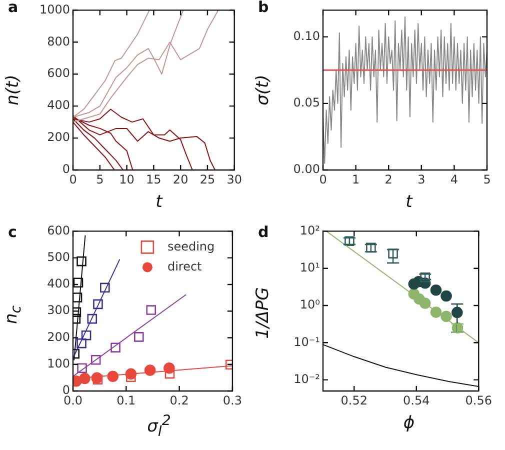  I want to click on chart-title: d, so click(263, 232).